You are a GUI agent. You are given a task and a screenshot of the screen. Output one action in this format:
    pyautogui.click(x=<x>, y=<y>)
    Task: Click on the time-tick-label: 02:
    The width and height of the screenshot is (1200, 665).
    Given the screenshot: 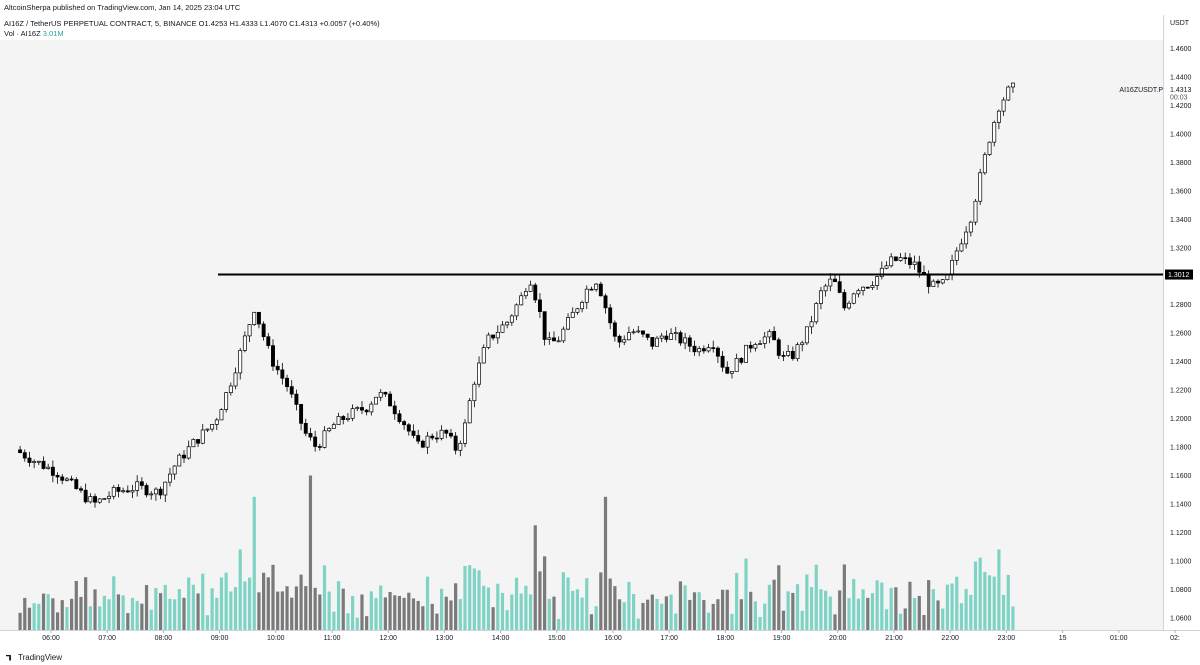 What is the action you would take?
    pyautogui.click(x=1175, y=638)
    